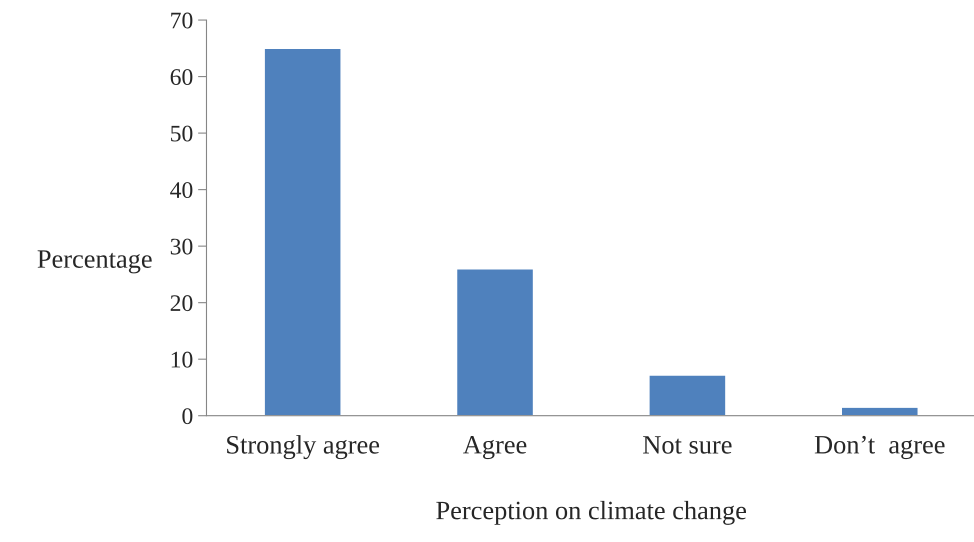 The width and height of the screenshot is (974, 542). I want to click on y-axis-title: Percentage, so click(95, 262).